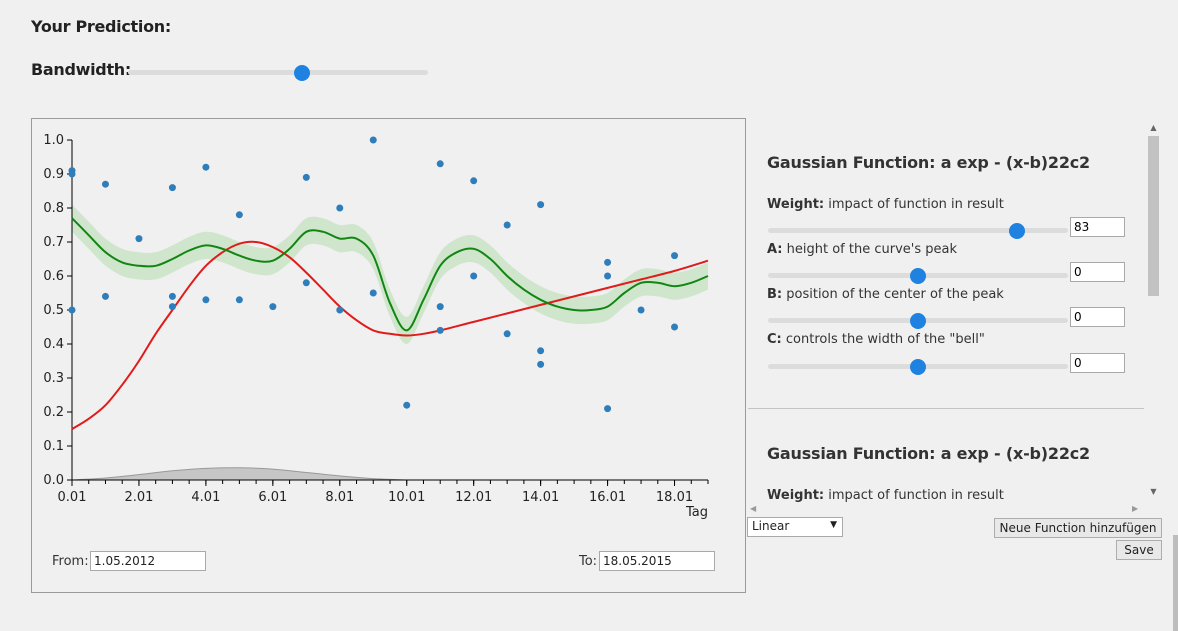 This screenshot has height=631, width=1178. I want to click on smoothed-line, so click(390, 274).